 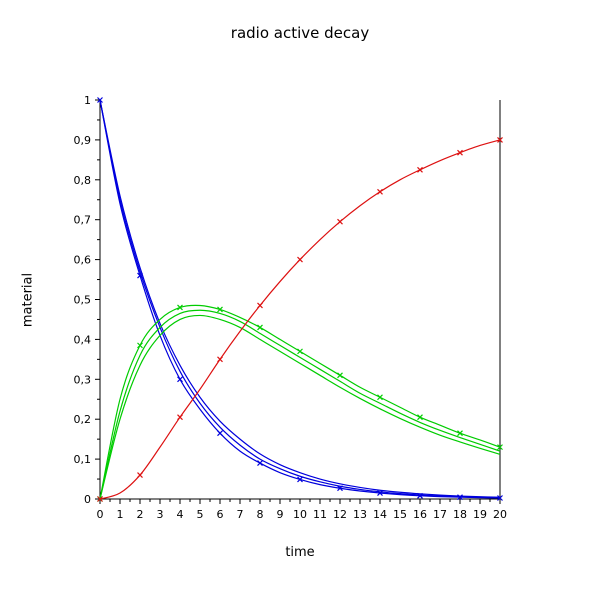 What do you see at coordinates (160, 514) in the screenshot?
I see `x-tick-label: 3` at bounding box center [160, 514].